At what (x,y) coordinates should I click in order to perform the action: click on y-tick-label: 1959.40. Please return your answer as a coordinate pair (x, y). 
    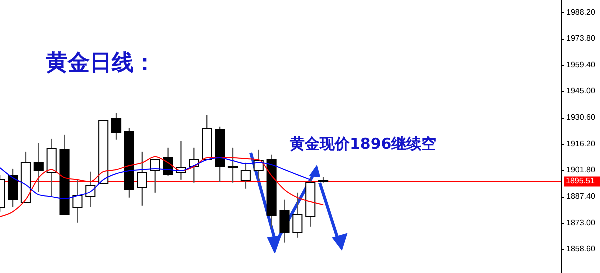
    Looking at the image, I should click on (581, 65).